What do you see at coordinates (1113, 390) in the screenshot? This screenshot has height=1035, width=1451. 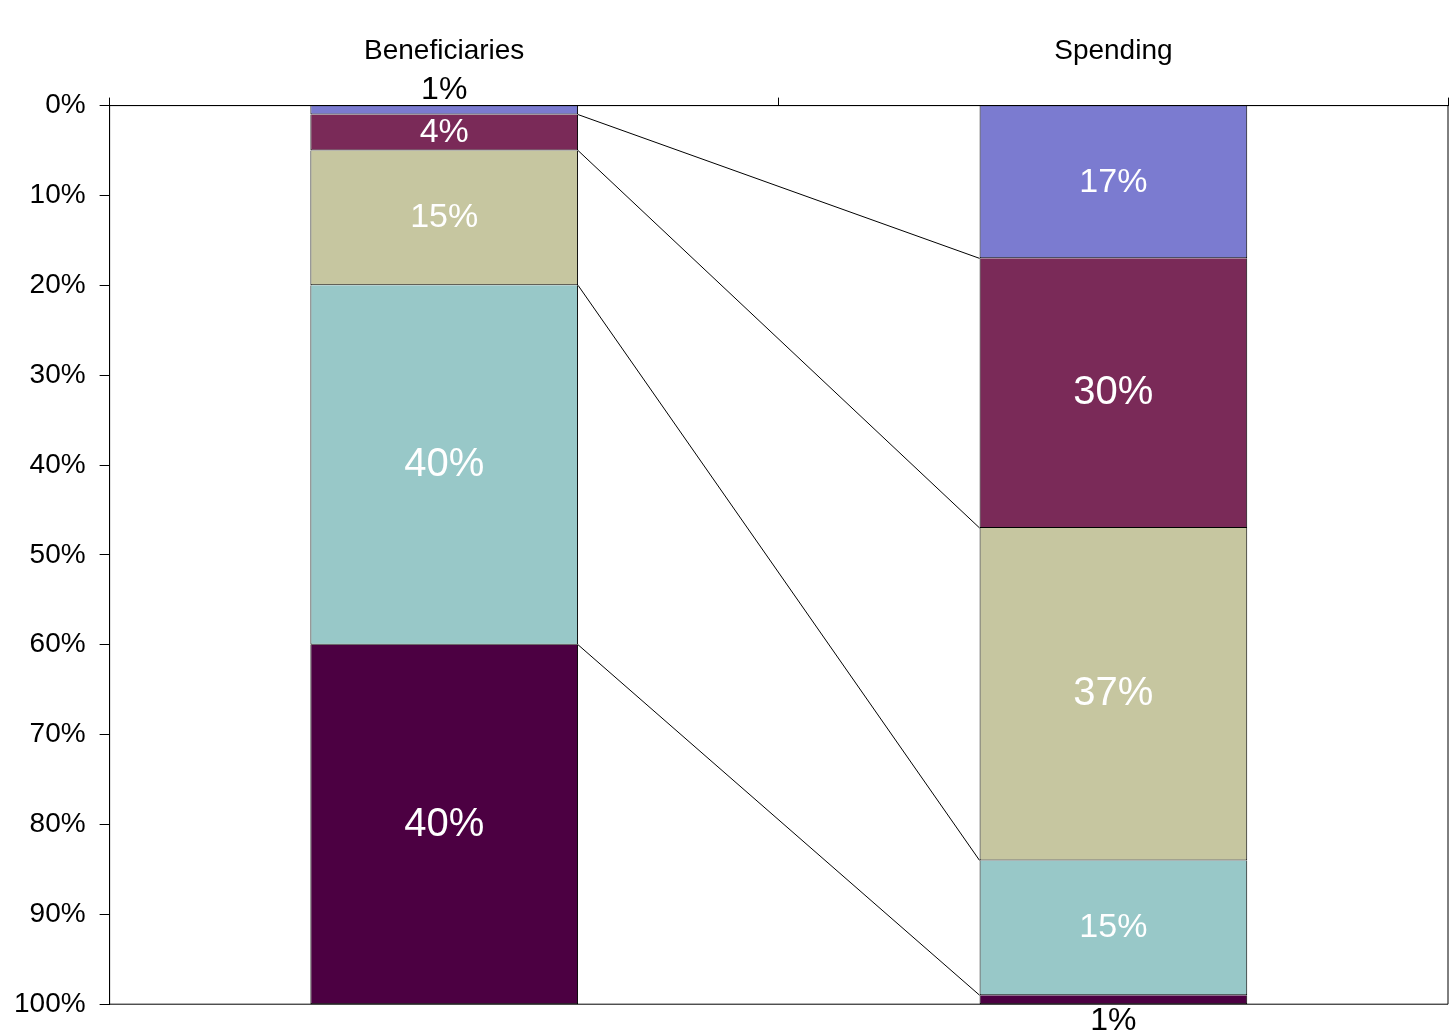 I see `data-label: 30%` at bounding box center [1113, 390].